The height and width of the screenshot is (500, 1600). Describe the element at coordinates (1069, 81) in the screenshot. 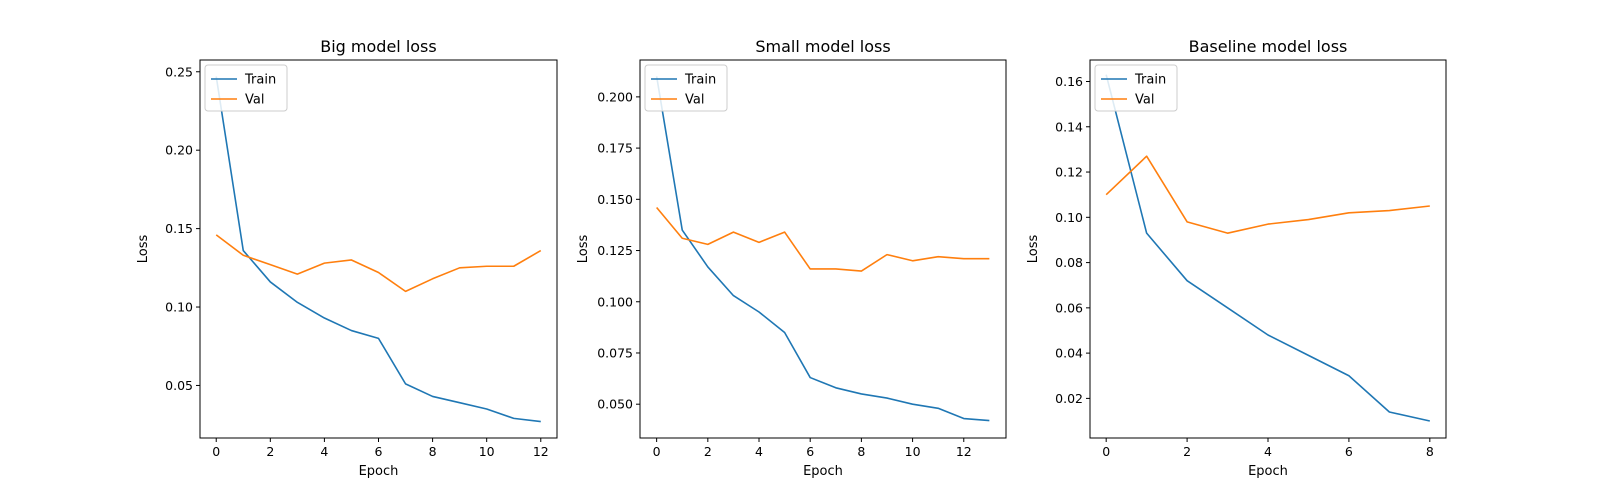

I see `y-tick-label: 0.16` at that location.